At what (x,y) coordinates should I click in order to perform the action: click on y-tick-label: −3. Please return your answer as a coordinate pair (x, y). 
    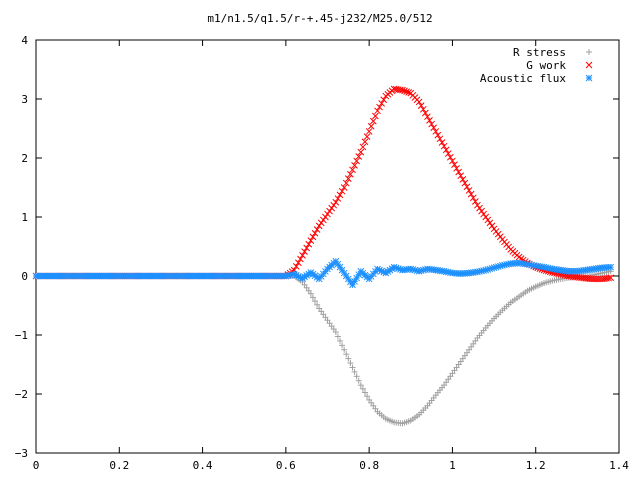
    Looking at the image, I should click on (21, 453).